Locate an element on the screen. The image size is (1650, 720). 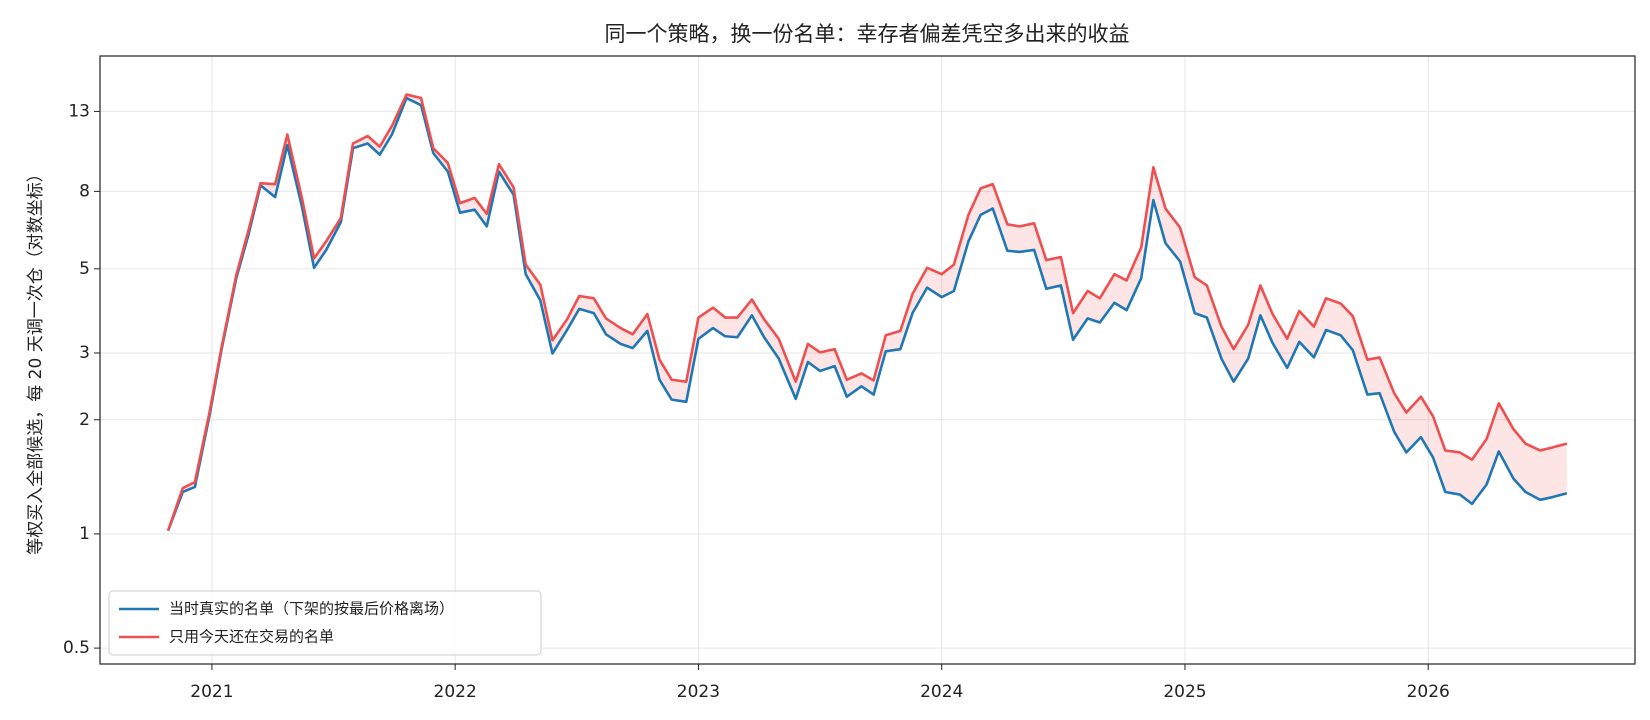
legend: 当时真实的名单（下架的按最后价格离场） 只用今天还在交易的名单 is located at coordinates (325, 623).